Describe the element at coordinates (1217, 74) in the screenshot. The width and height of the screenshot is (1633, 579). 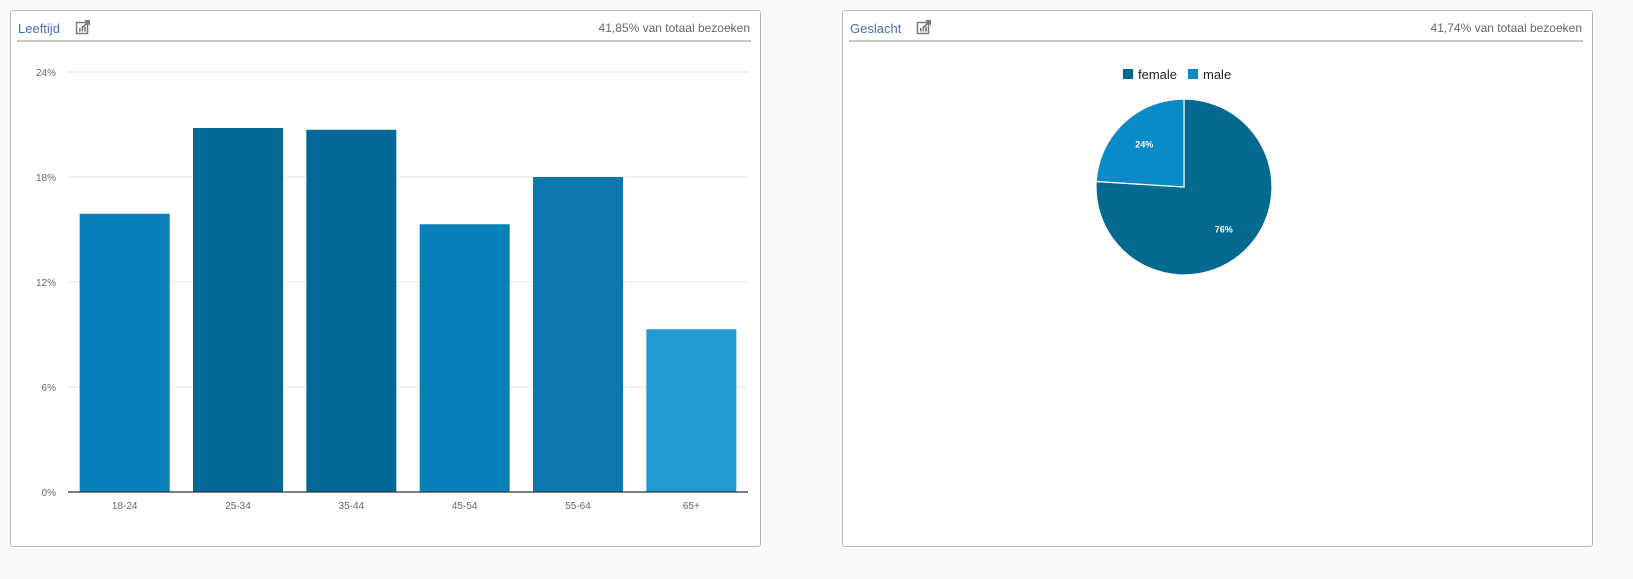
I see `legend-label-male: male` at that location.